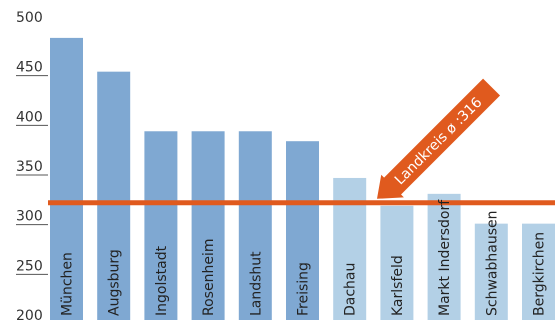 The image size is (555, 320). What do you see at coordinates (439, 141) in the screenshot?
I see `reference-line-label: Landkreis ø :316` at bounding box center [439, 141].